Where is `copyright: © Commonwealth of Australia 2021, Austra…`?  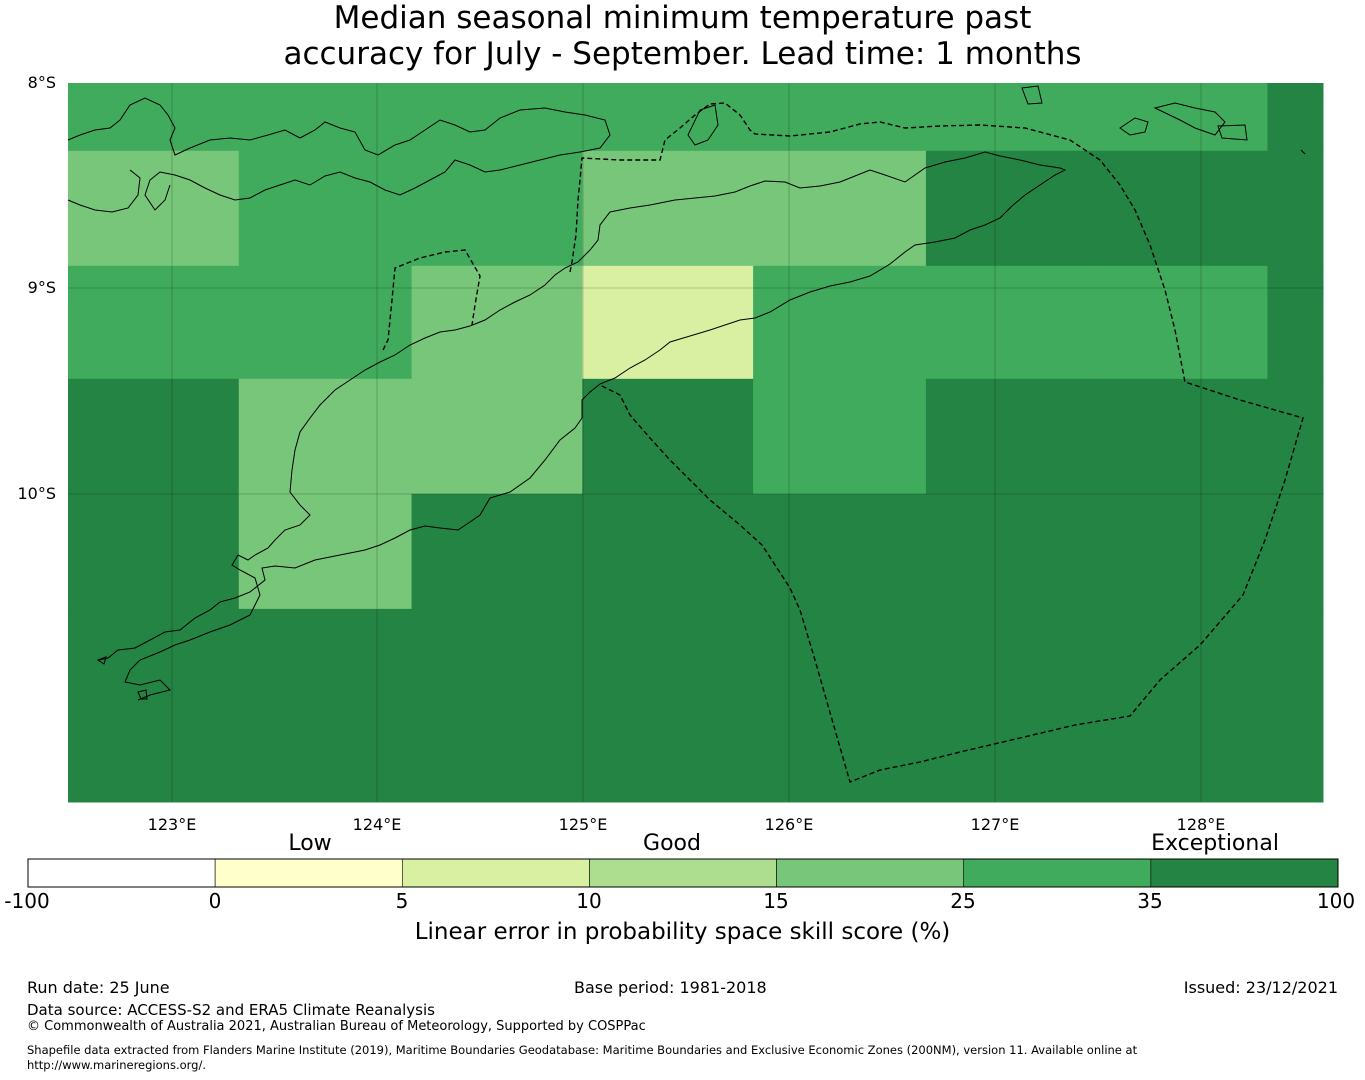 copyright: © Commonwealth of Australia 2021, Austra… is located at coordinates (336, 1026).